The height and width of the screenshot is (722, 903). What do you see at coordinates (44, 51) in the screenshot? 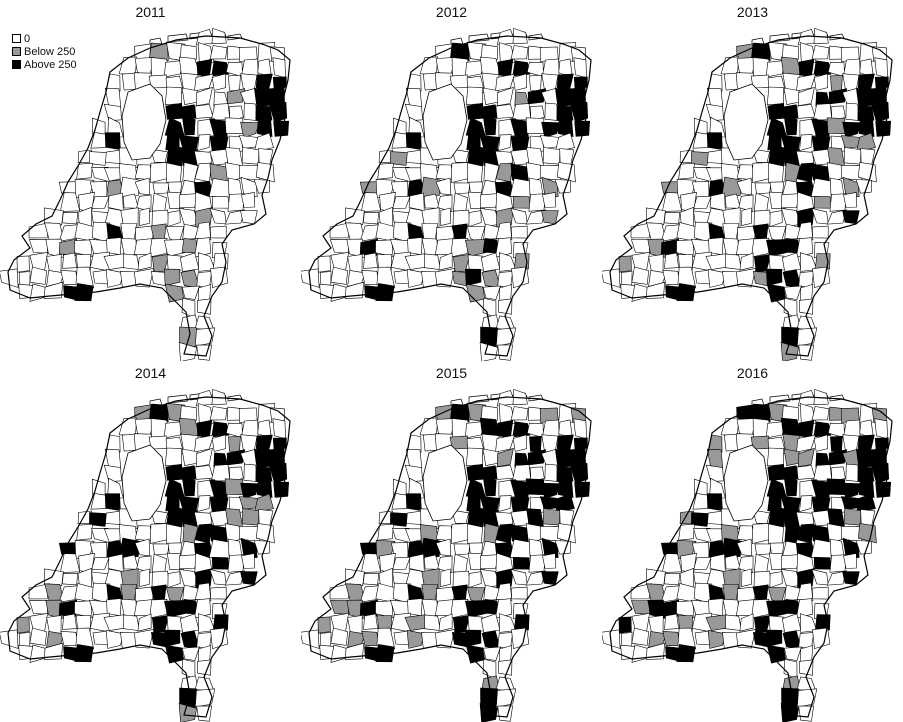
I see `legend-item-below-250: Below 250` at bounding box center [44, 51].